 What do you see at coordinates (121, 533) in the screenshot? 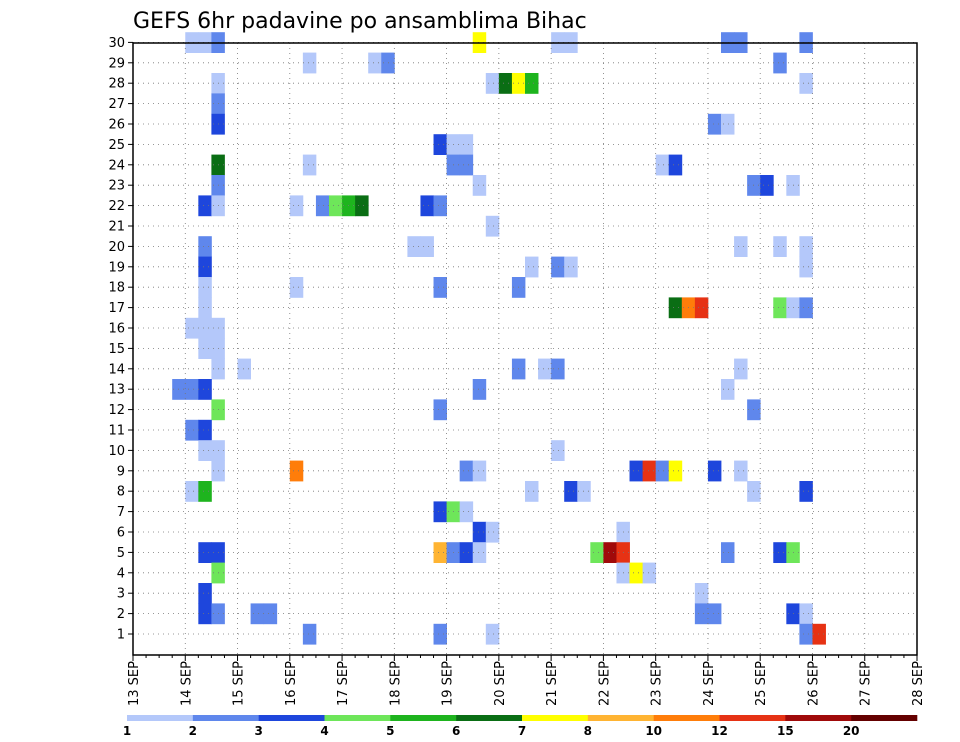
I see `y-tick-label: 6` at bounding box center [121, 533].